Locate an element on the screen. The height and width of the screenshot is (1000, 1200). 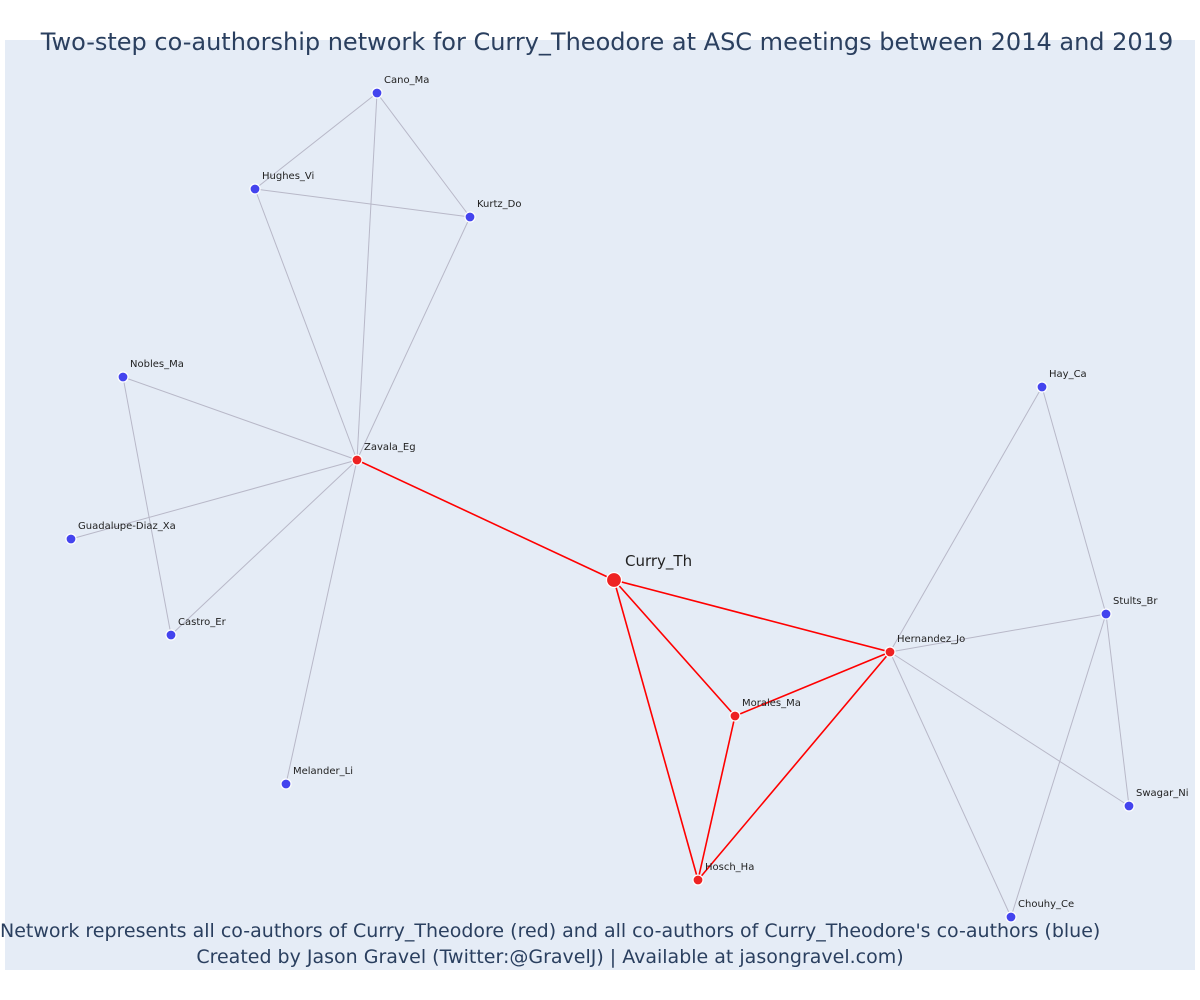
node-label-castro-er: Castro_Er is located at coordinates (202, 622).